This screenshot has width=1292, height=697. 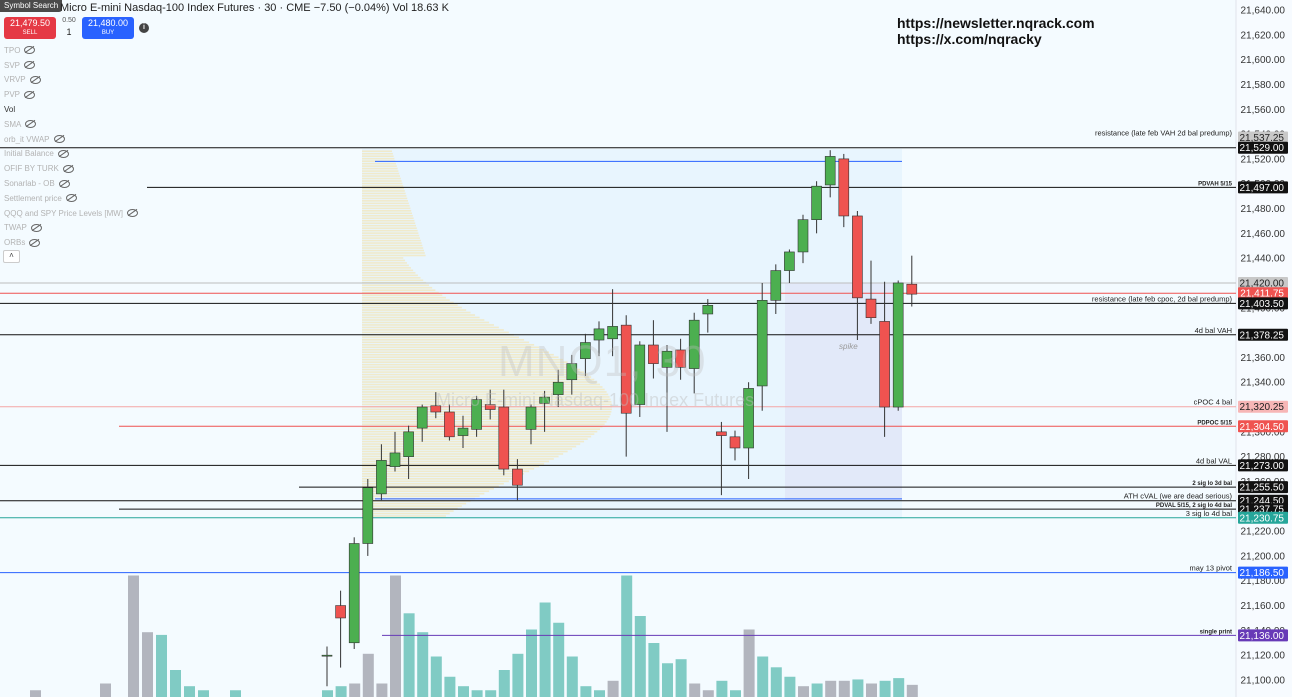 I want to click on price-level-label: ATH cVAL (we are dead serious), so click(x=1178, y=496).